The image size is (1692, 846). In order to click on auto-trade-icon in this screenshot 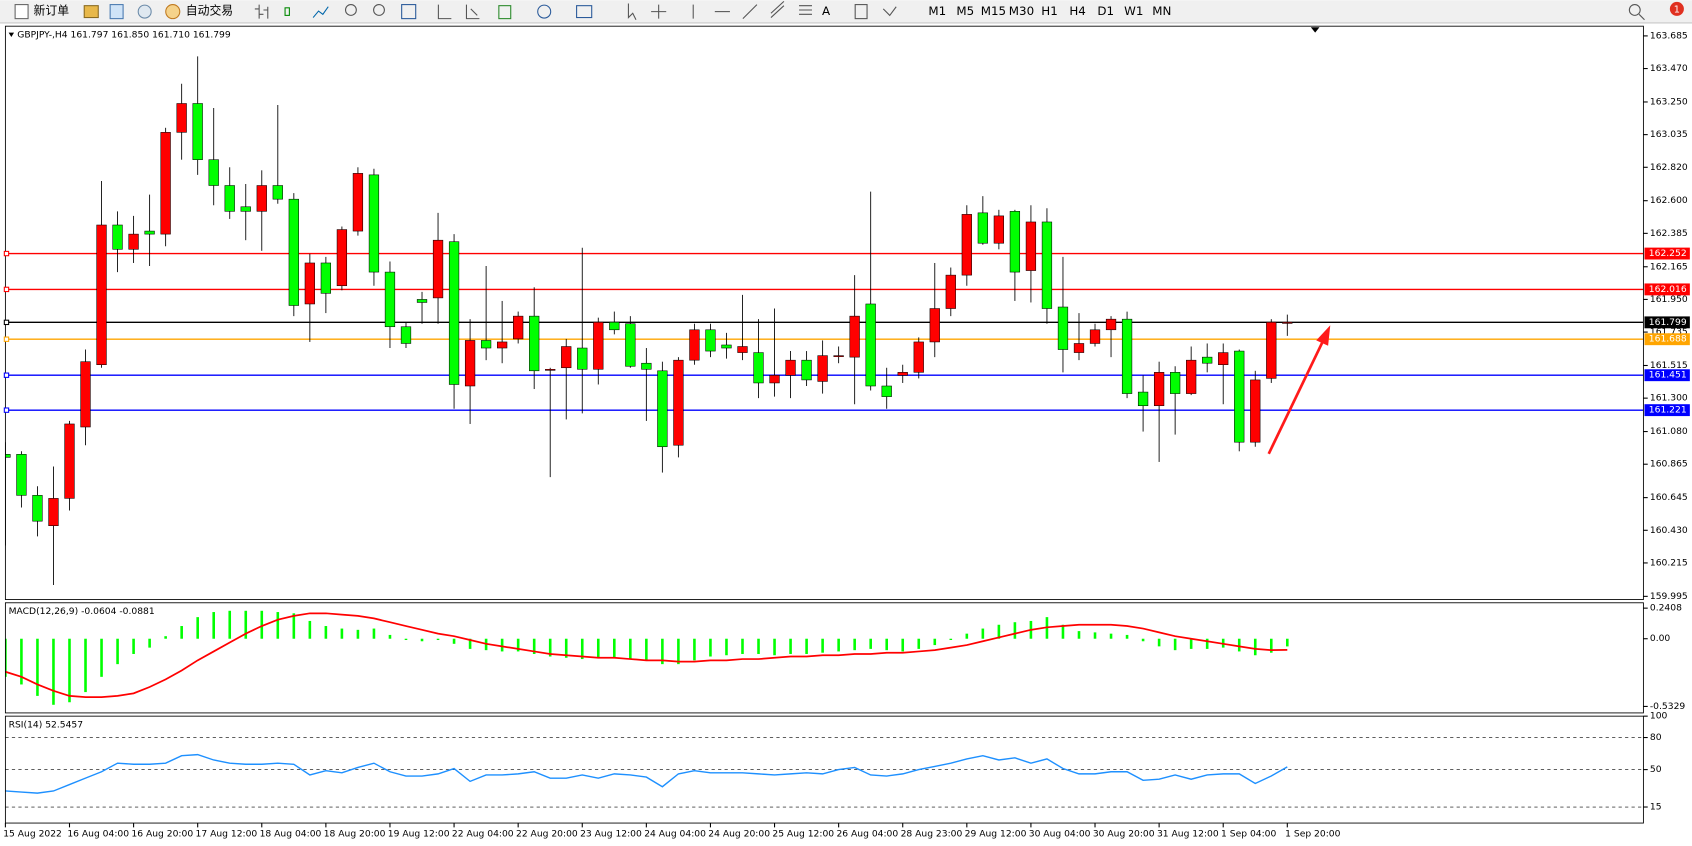, I will do `click(173, 12)`.